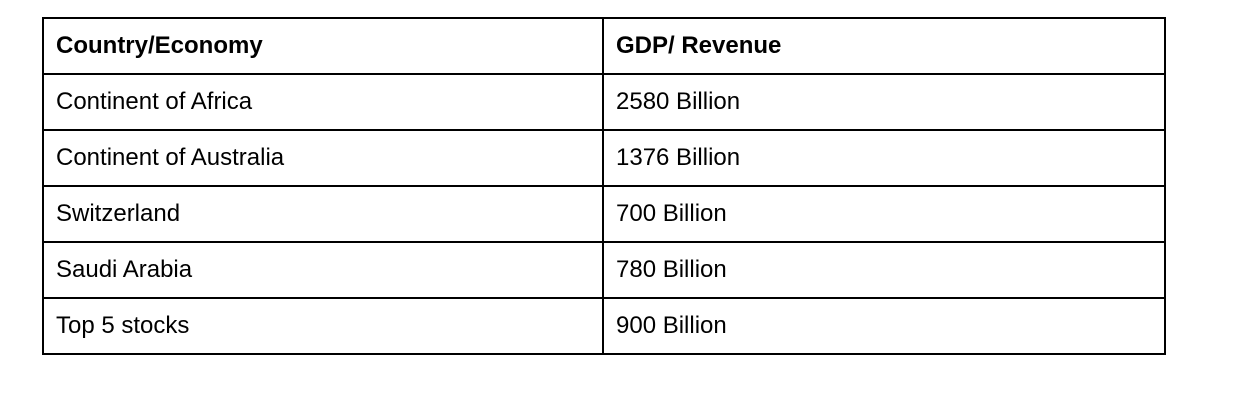 Image resolution: width=1254 pixels, height=410 pixels. What do you see at coordinates (884, 102) in the screenshot?
I see `gdp-cell: 2580 Billion` at bounding box center [884, 102].